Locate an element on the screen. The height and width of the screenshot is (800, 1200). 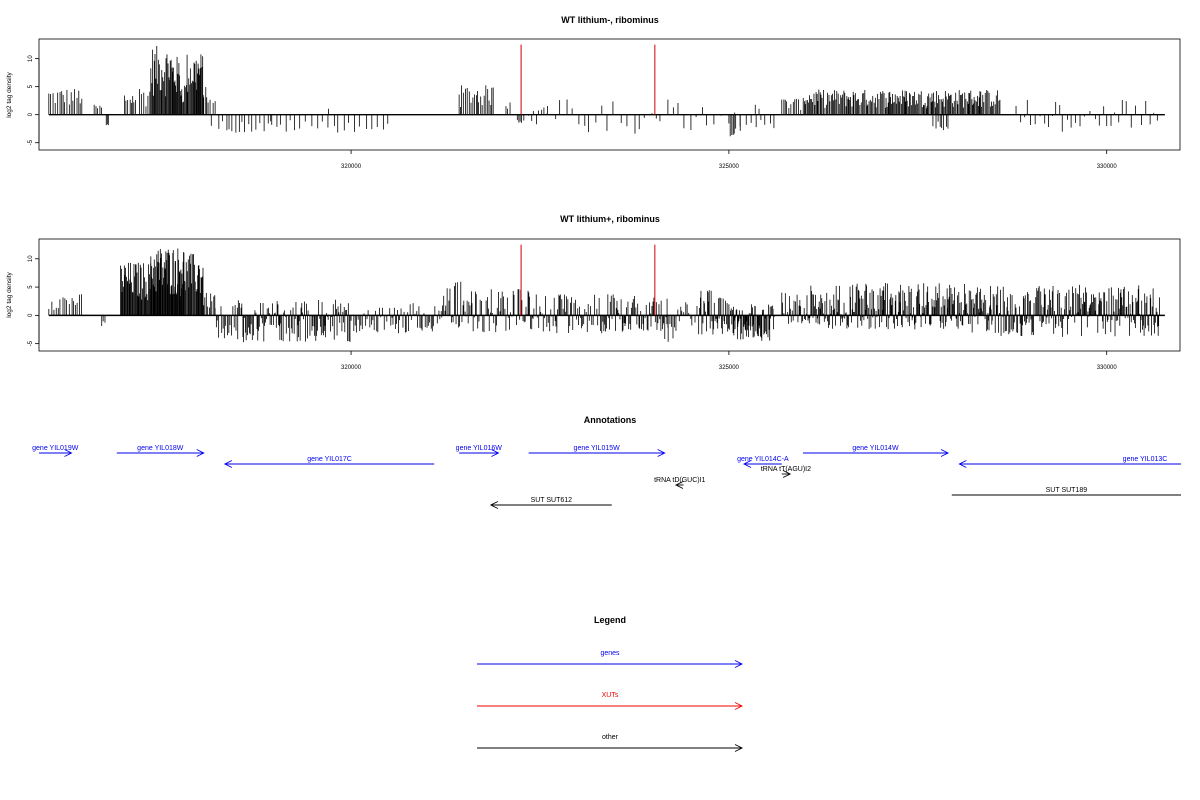
legend-title: Legend is located at coordinates (610, 620).